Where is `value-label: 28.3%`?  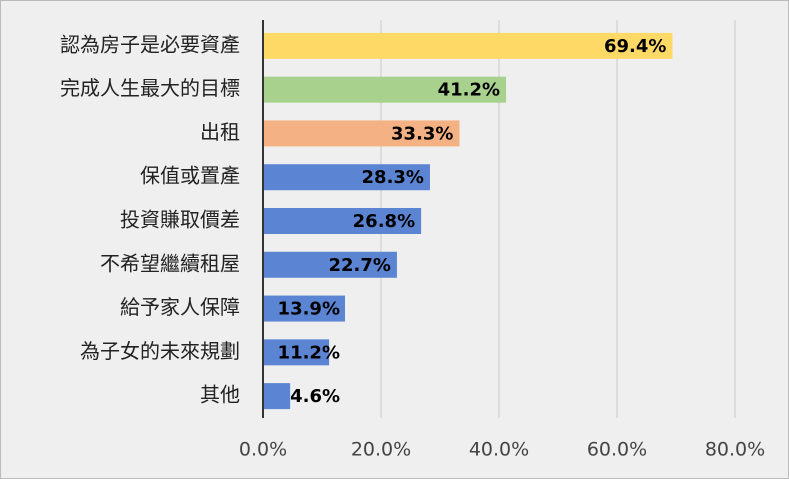 value-label: 28.3% is located at coordinates (393, 177).